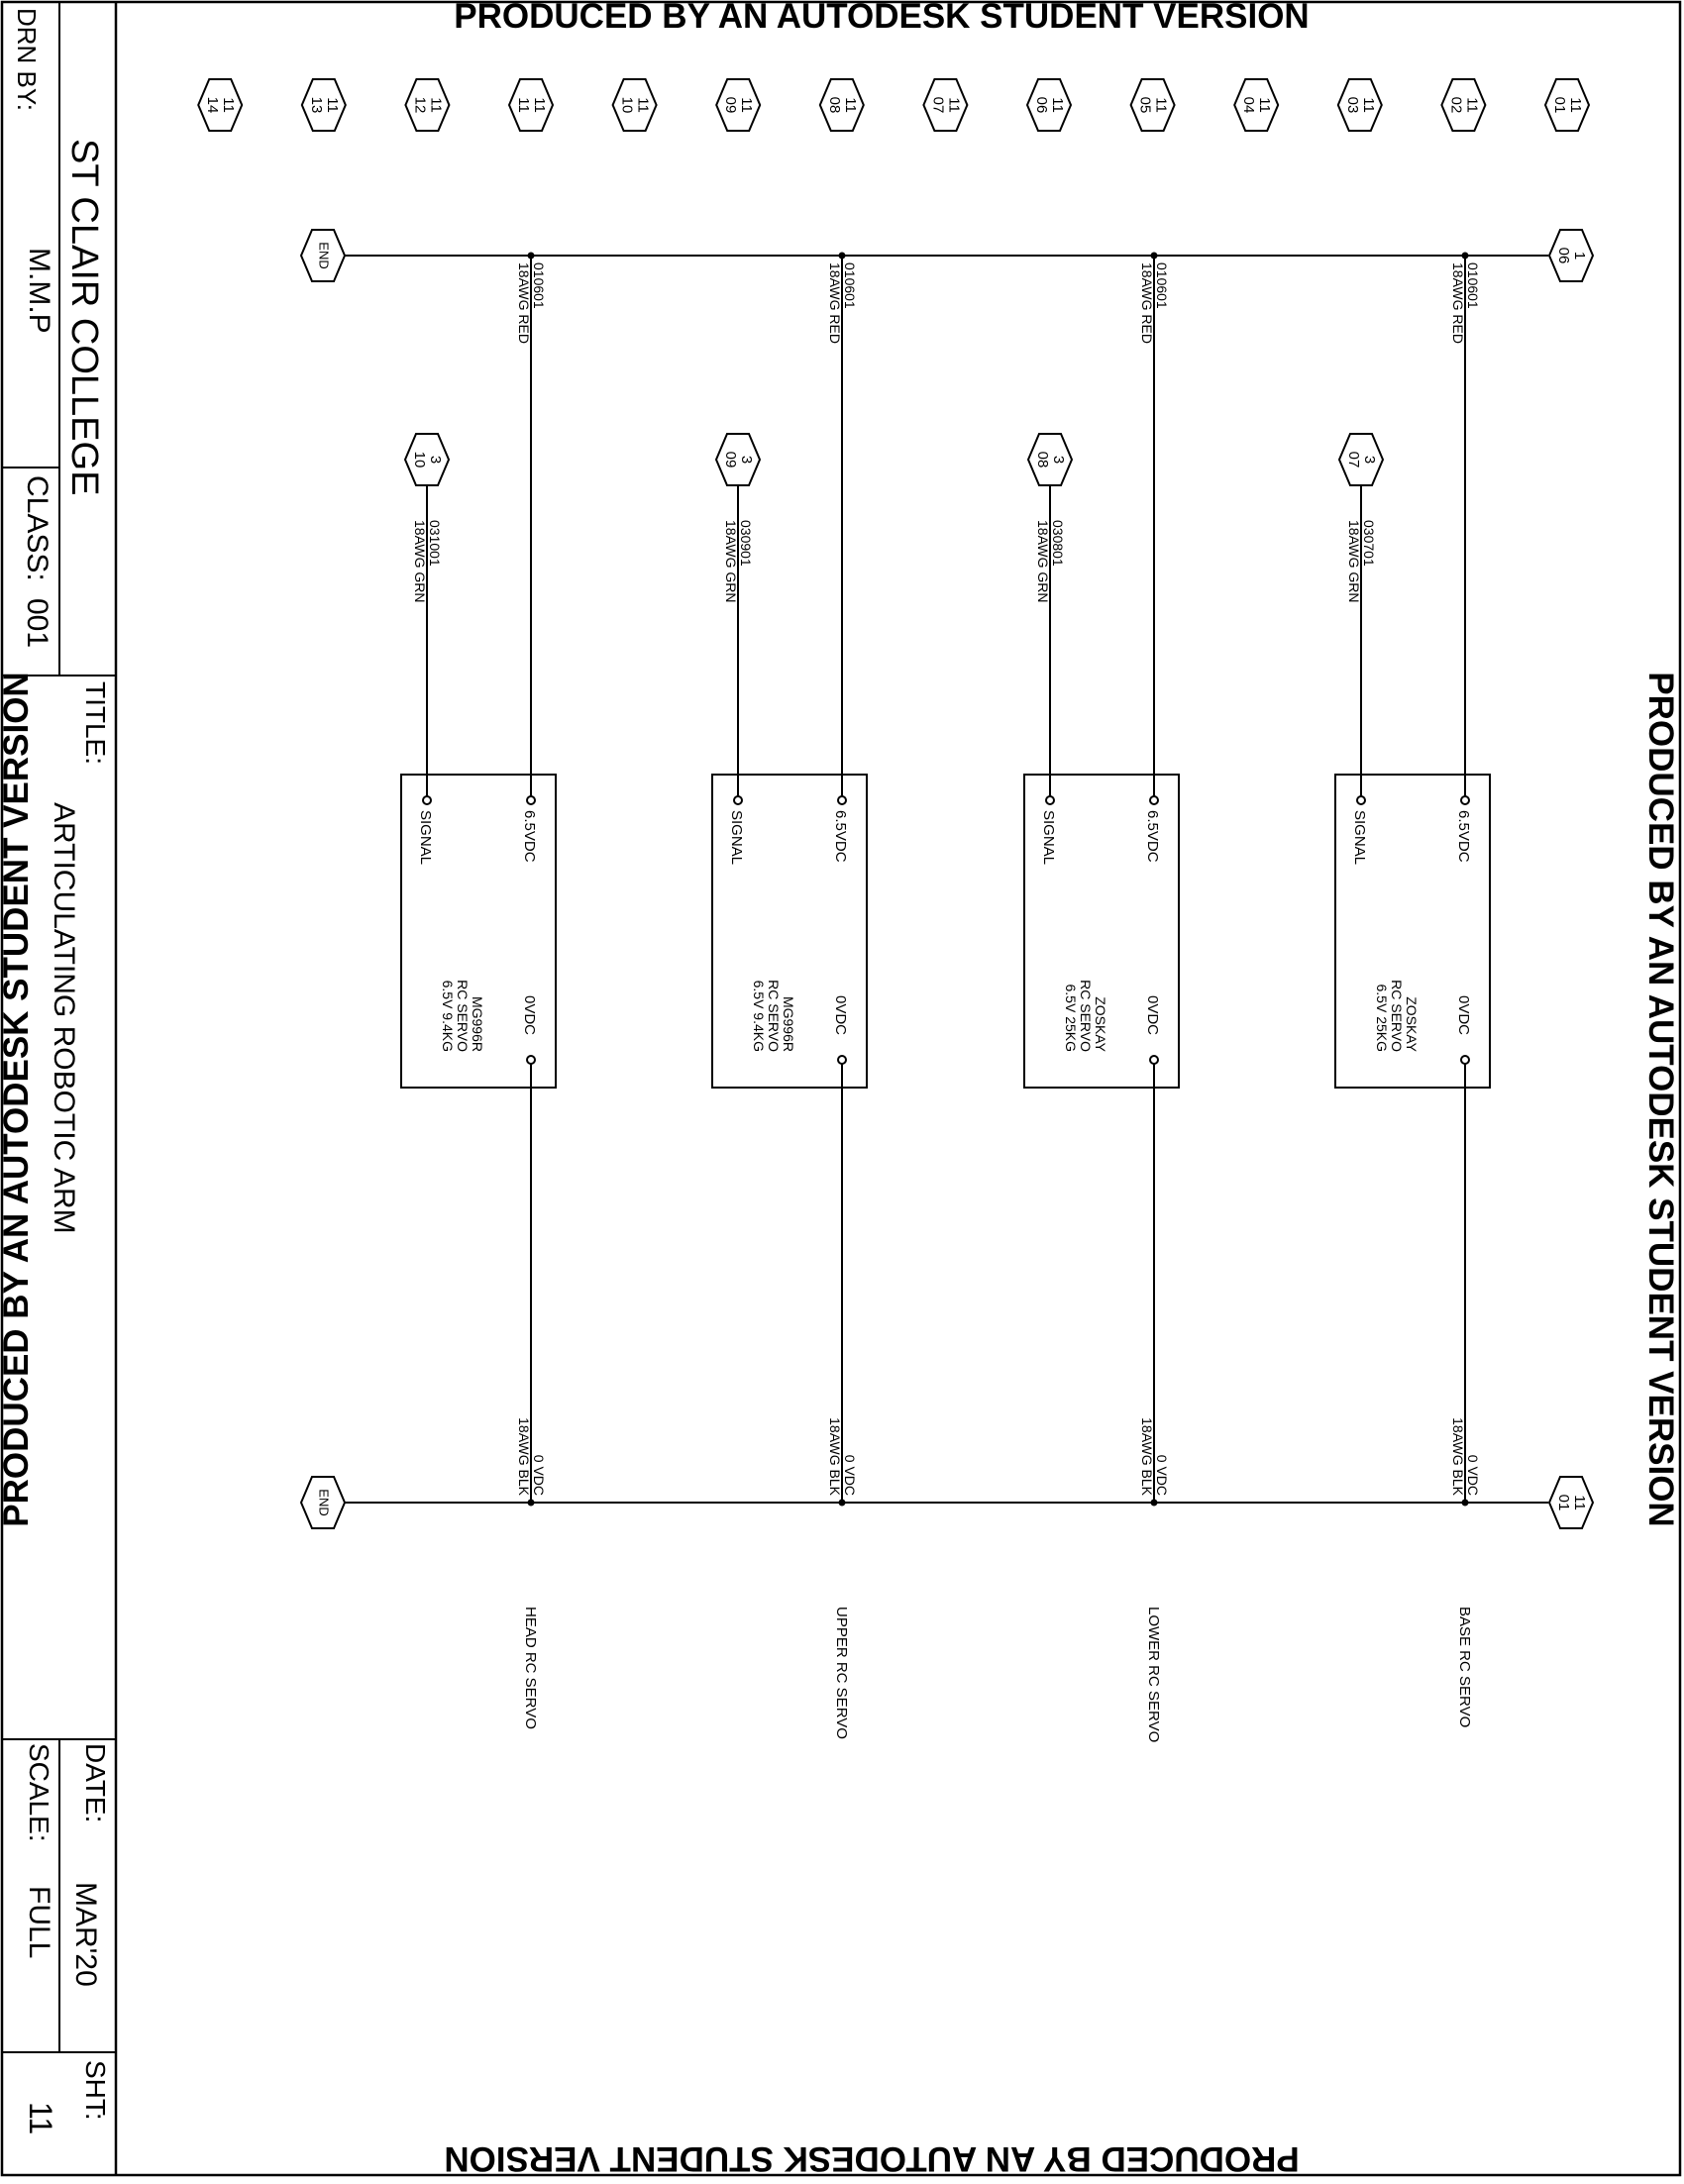  I want to click on signal-ref-hexagon: 309, so click(738, 459).